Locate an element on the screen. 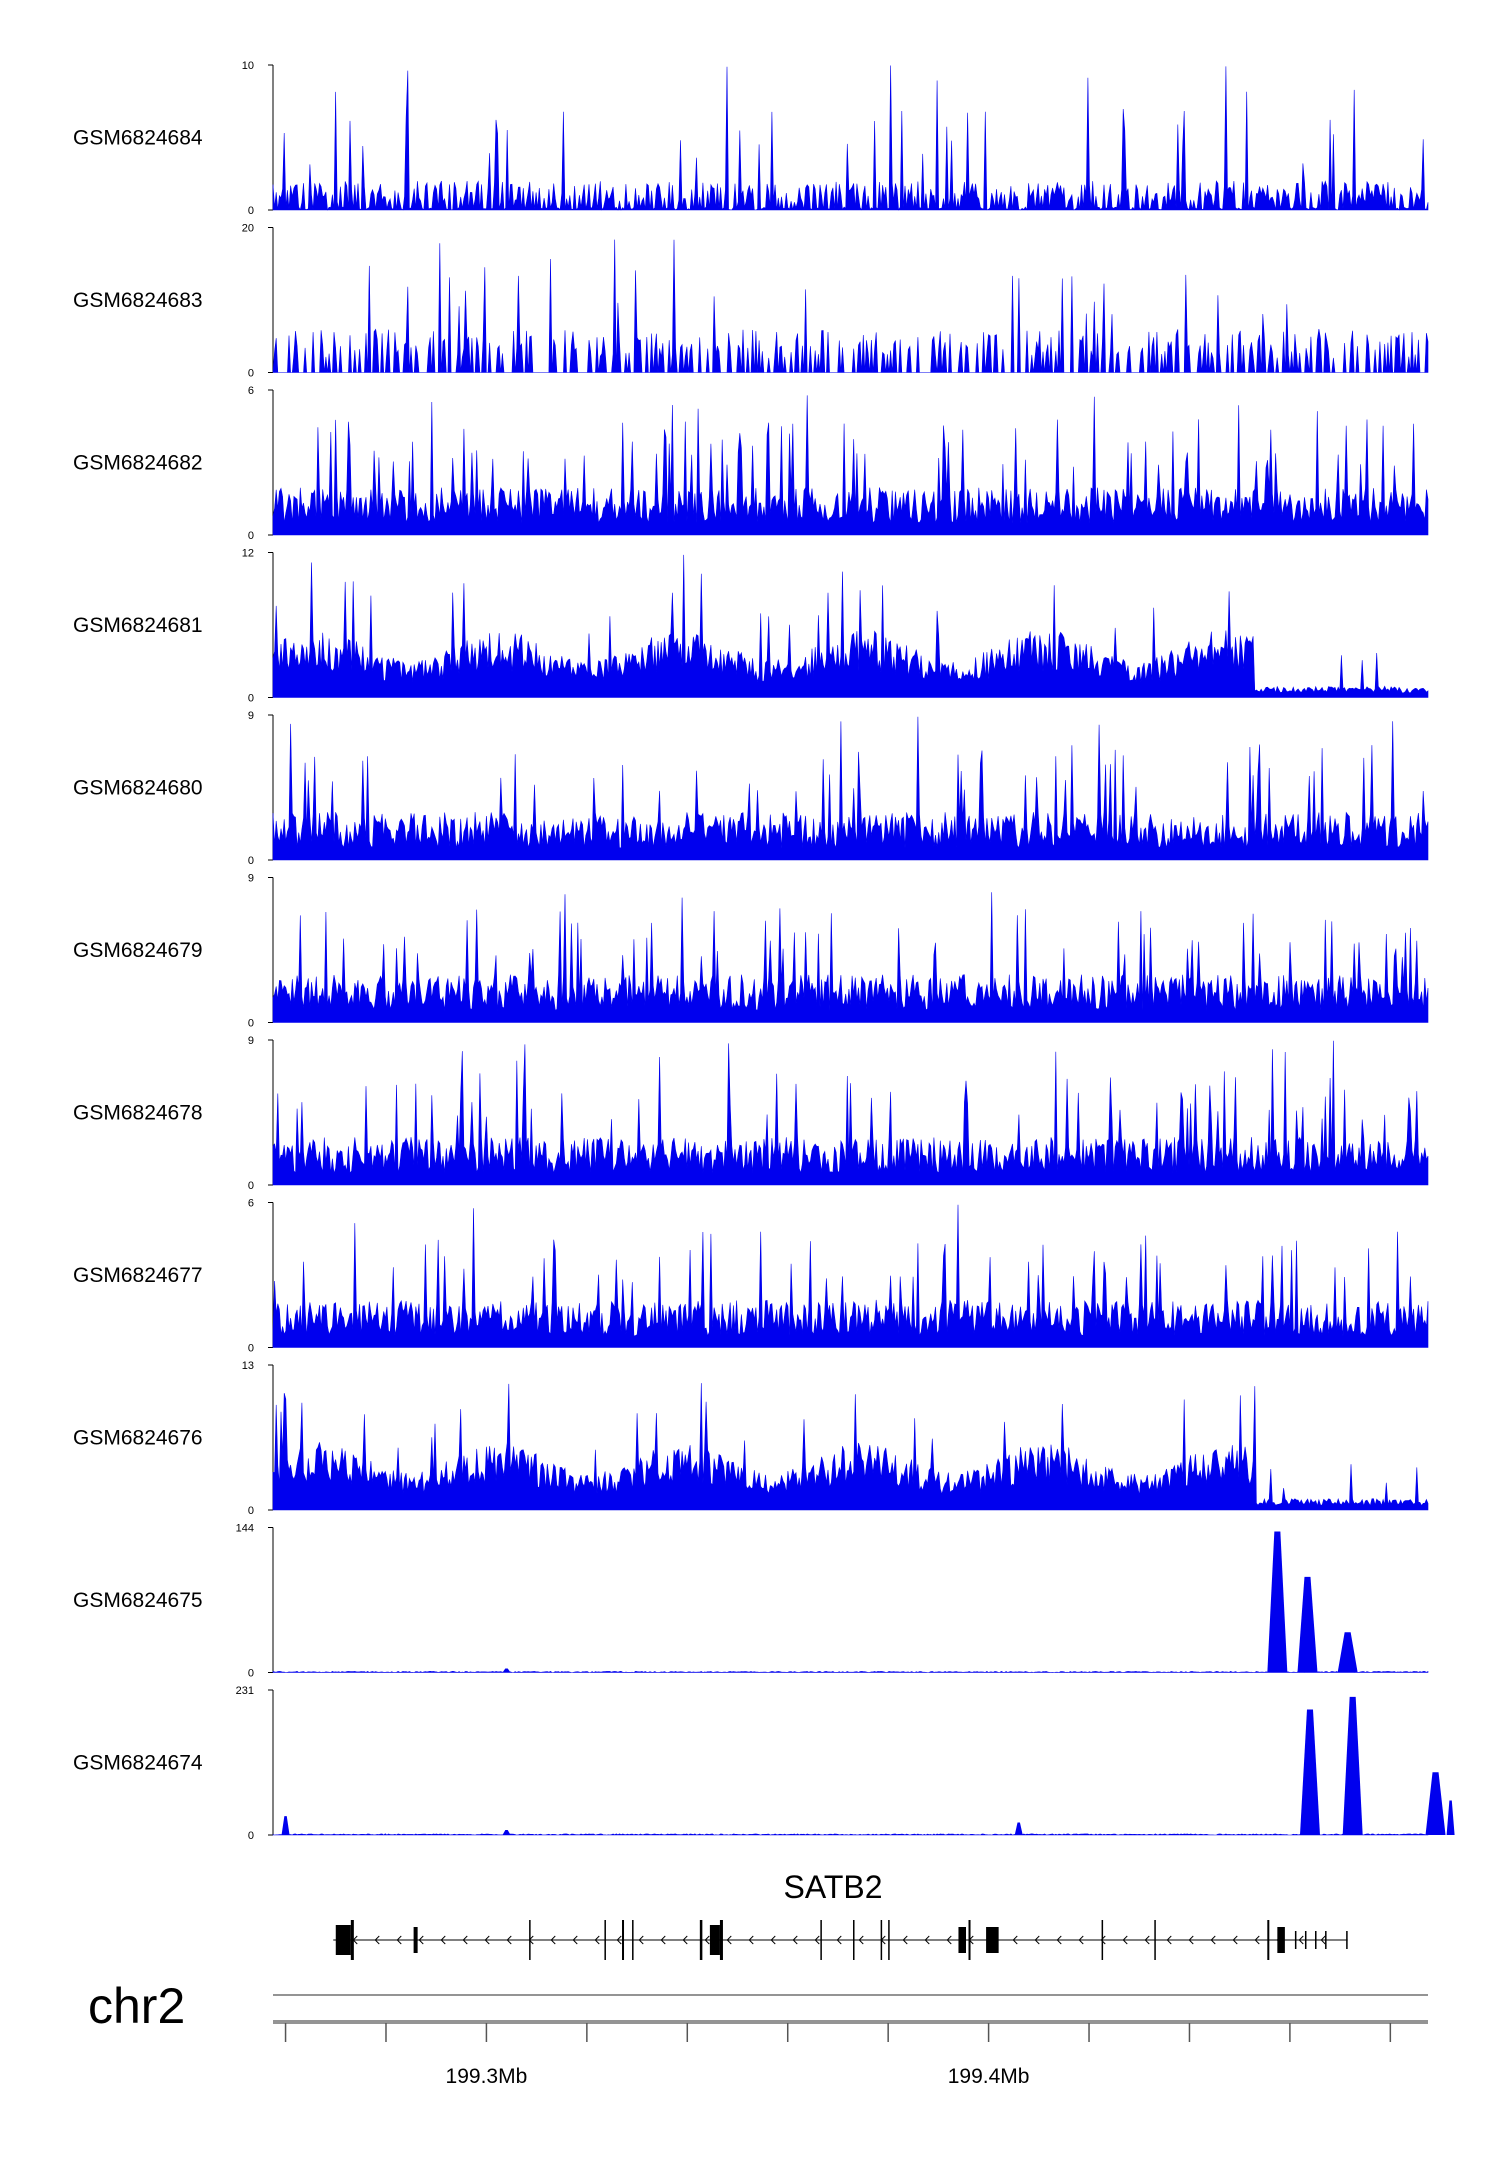  y-max-label: 231 is located at coordinates (245, 1691).